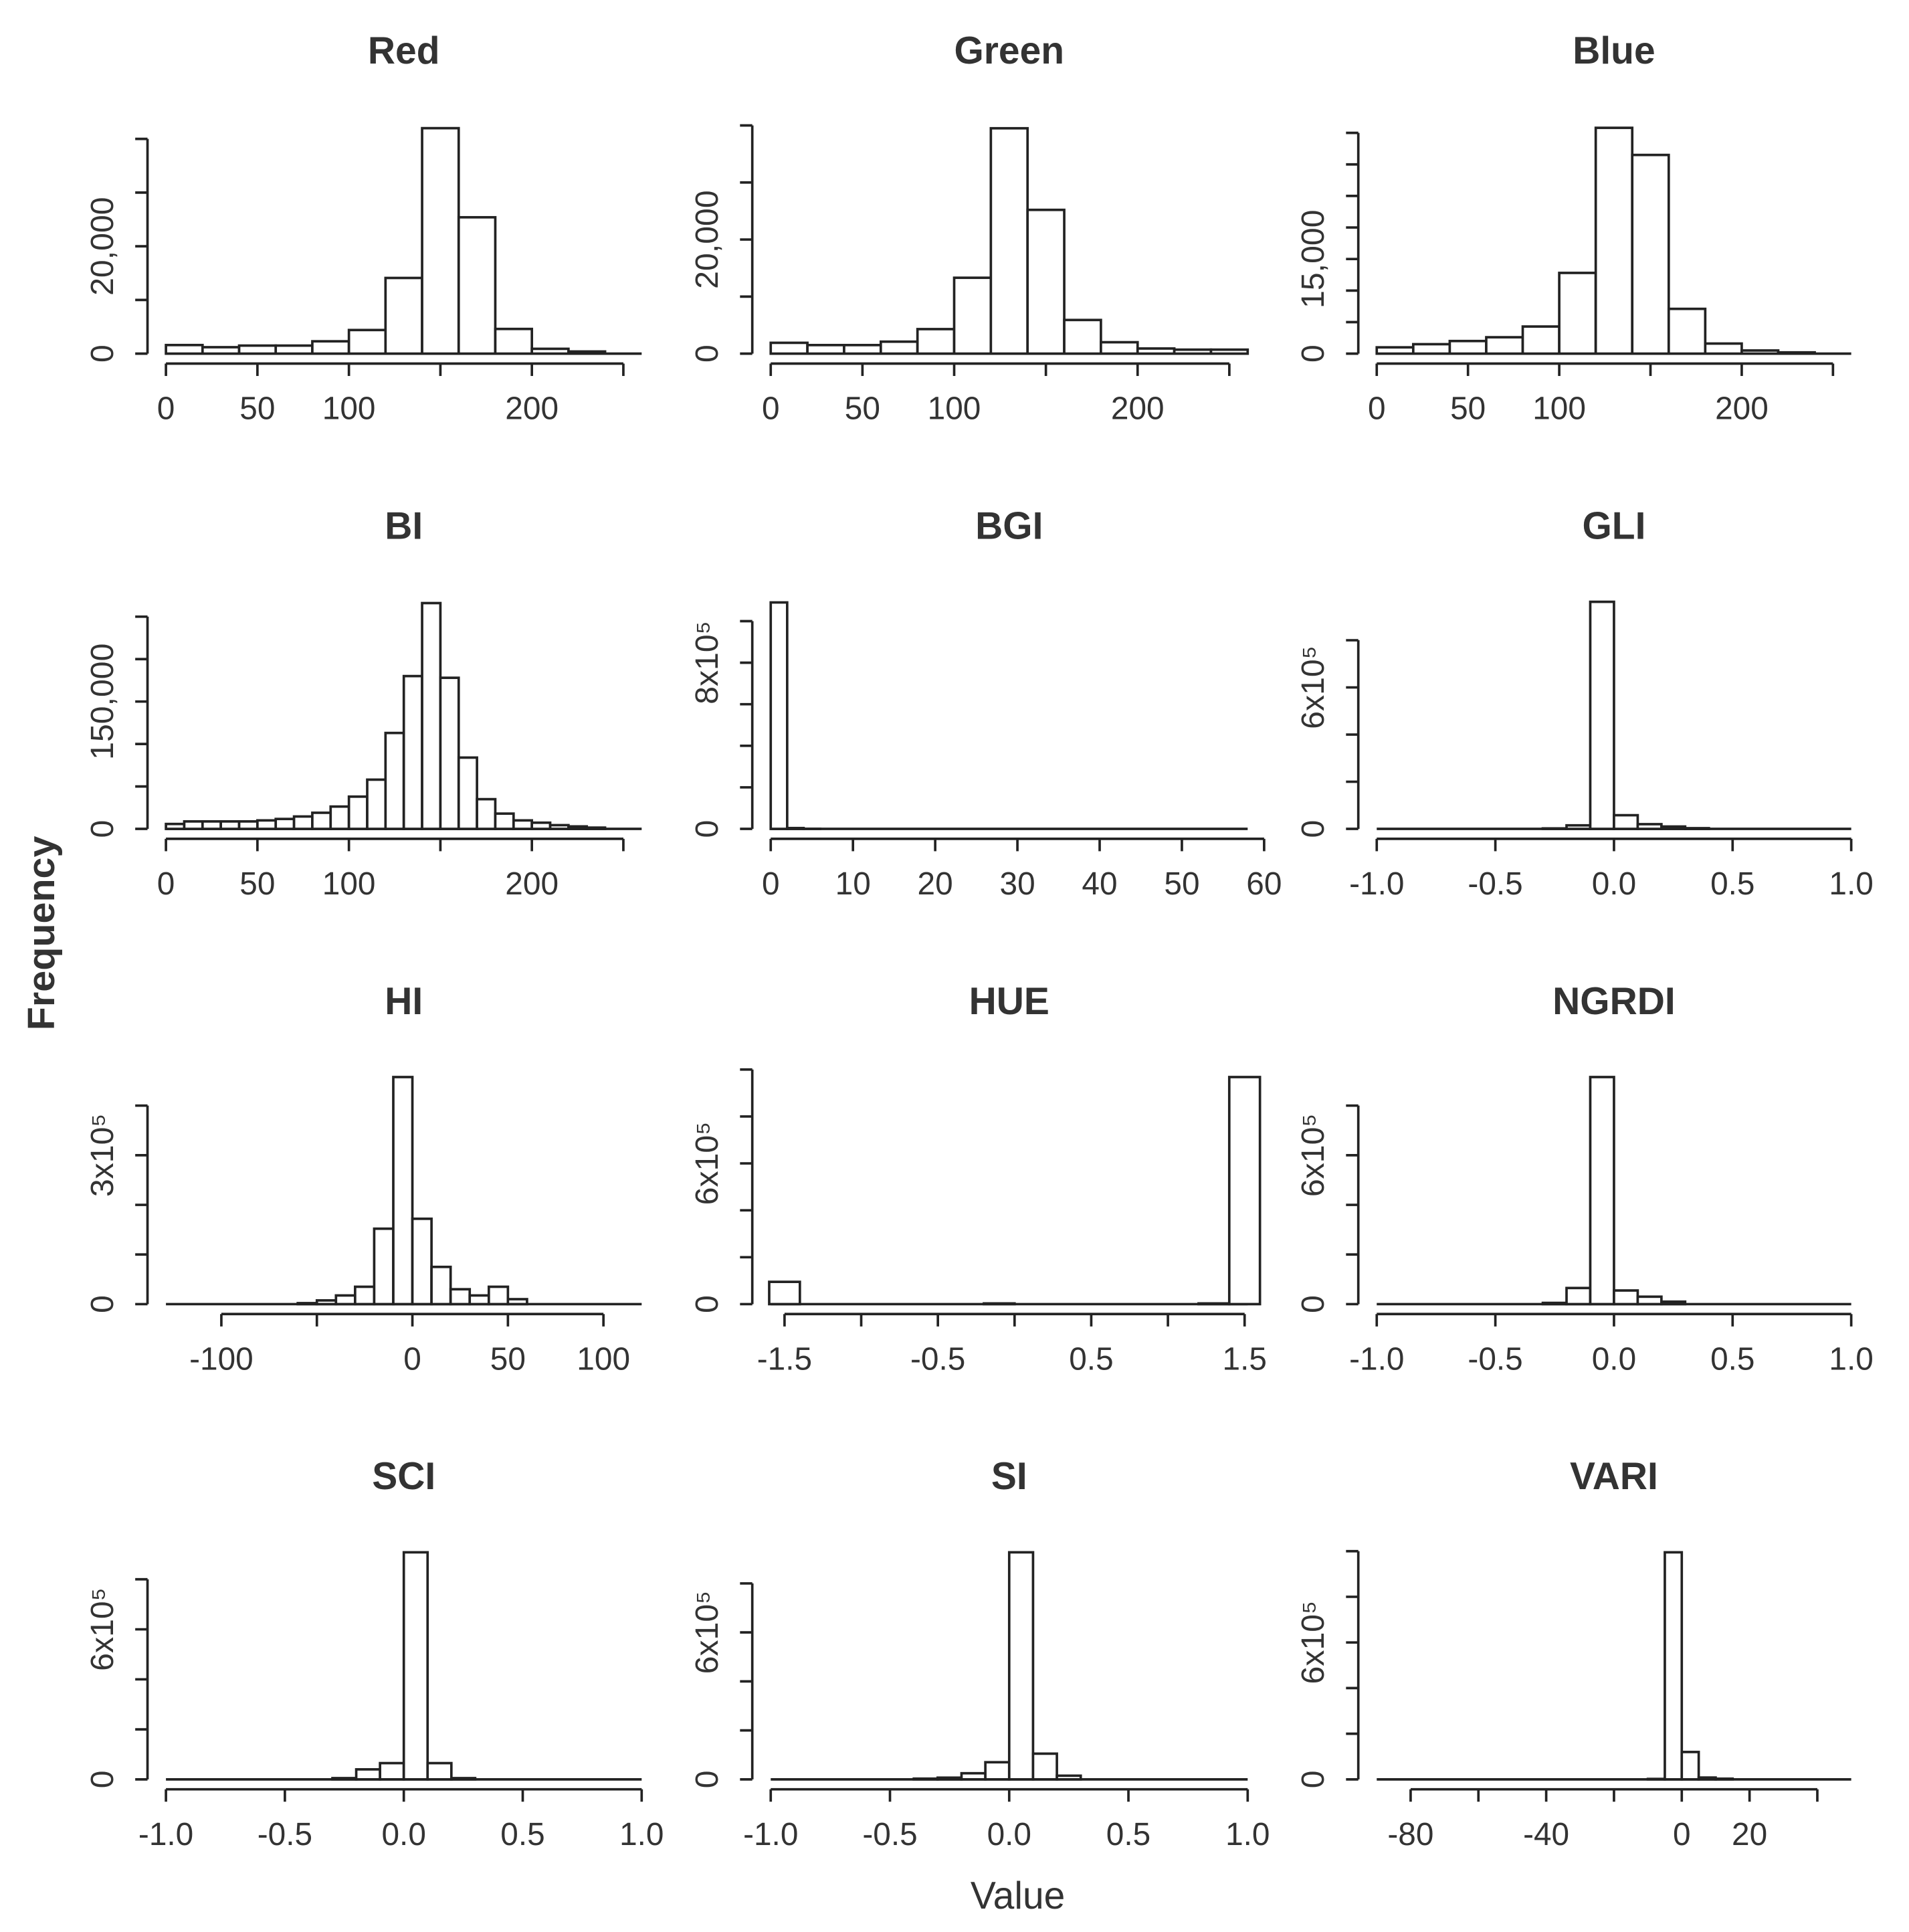 The width and height of the screenshot is (1909, 1932). I want to click on y-tick-label: 20,000, so click(102, 246).